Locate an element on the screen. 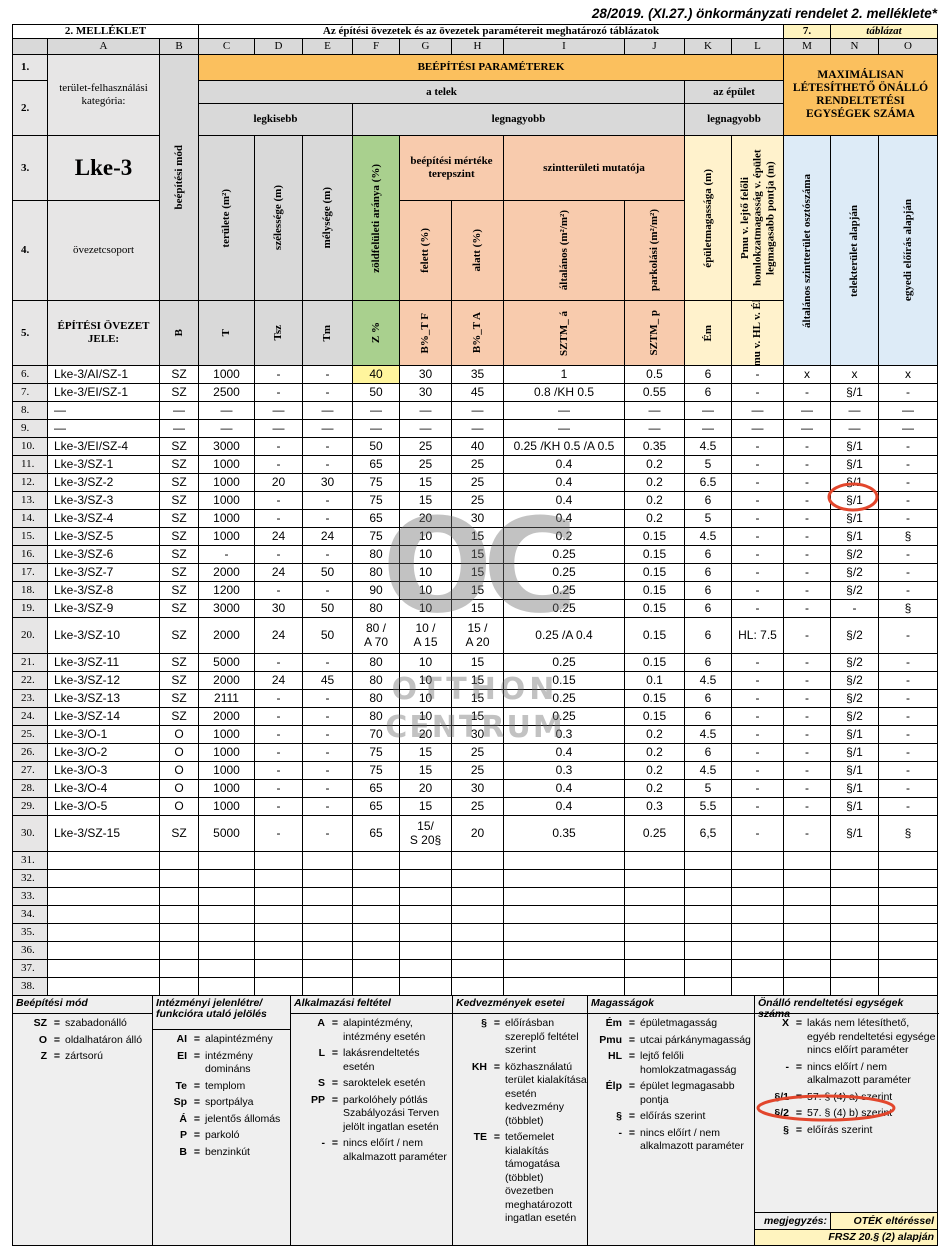 The height and width of the screenshot is (1252, 946). data-cell: 4.5 is located at coordinates (708, 536).